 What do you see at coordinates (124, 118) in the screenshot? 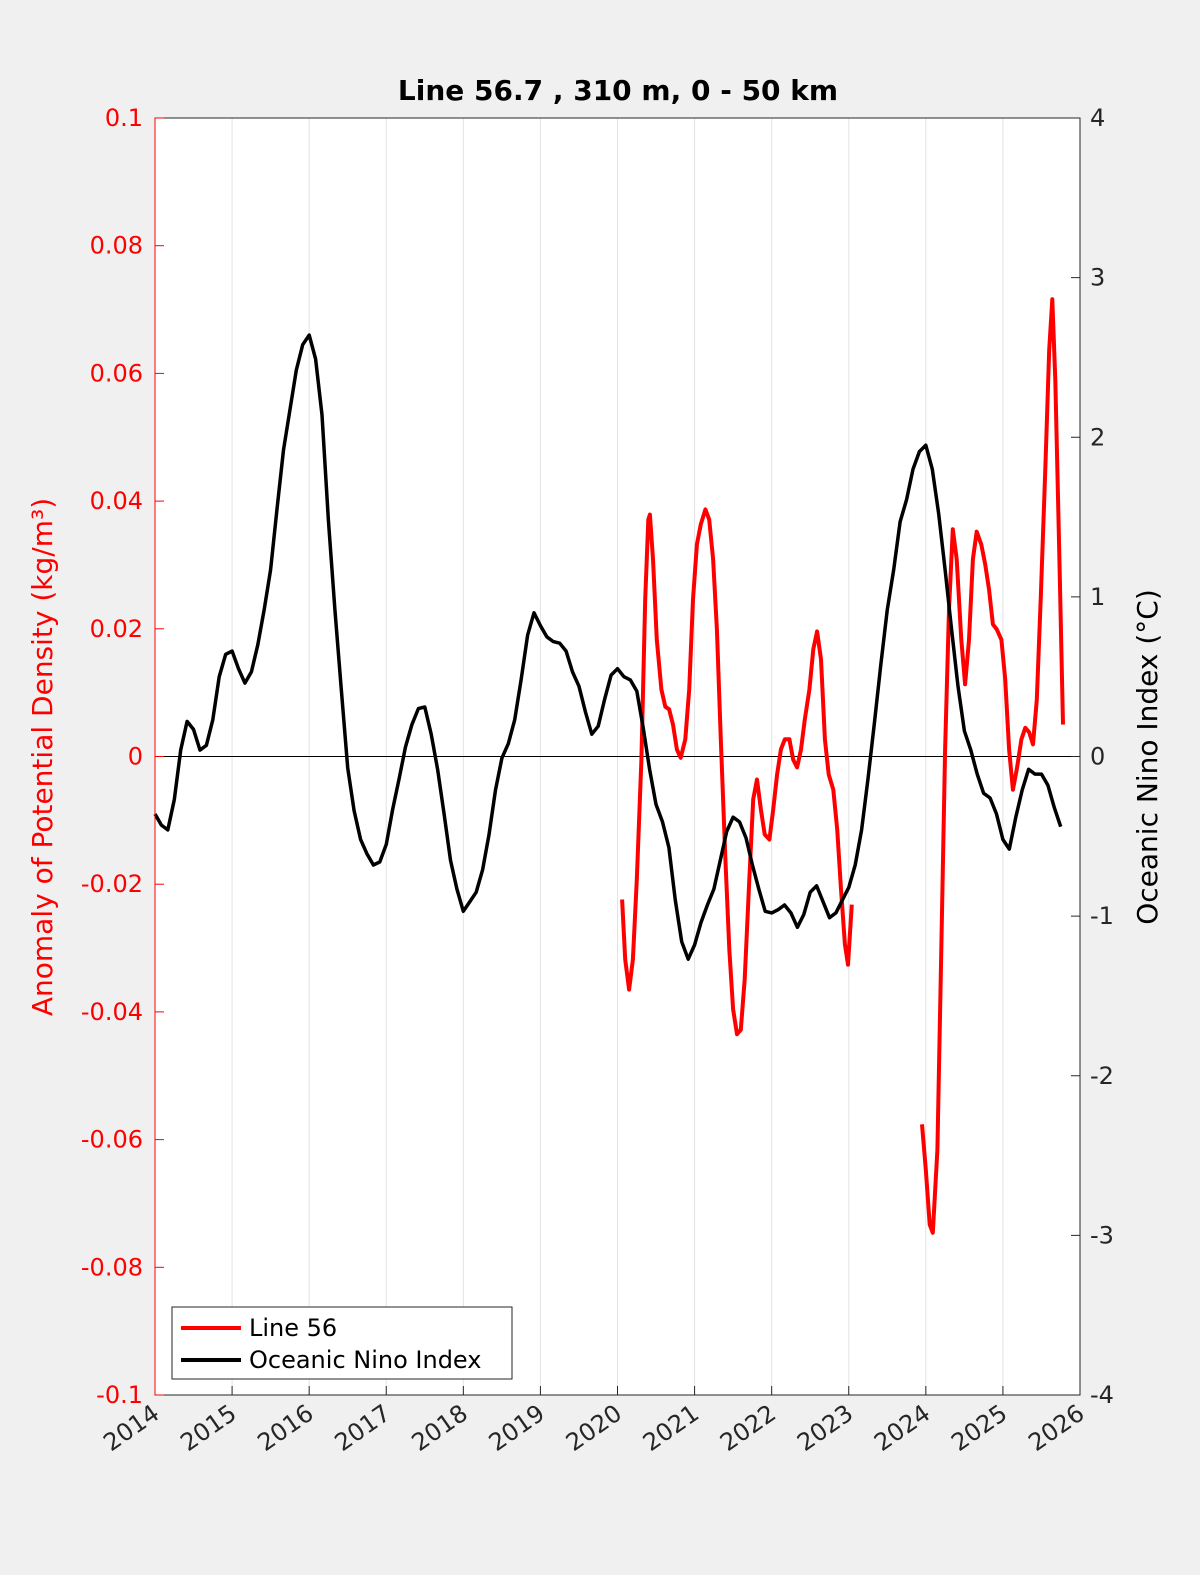
I see `left-y-tick-label: 0.1` at bounding box center [124, 118].